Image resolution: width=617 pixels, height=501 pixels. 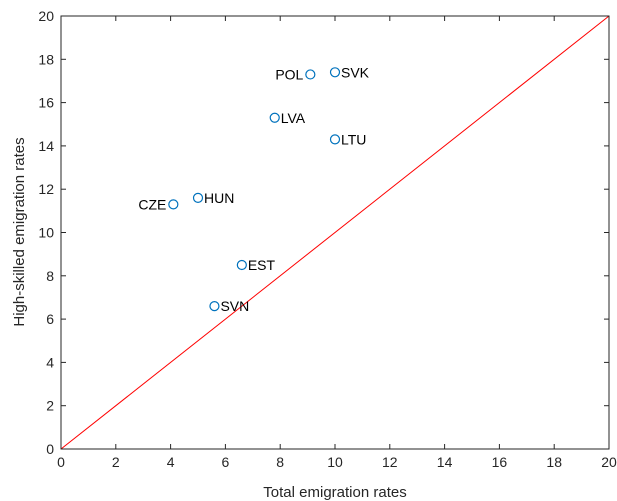 What do you see at coordinates (335, 139) in the screenshot?
I see `data-point-ltu` at bounding box center [335, 139].